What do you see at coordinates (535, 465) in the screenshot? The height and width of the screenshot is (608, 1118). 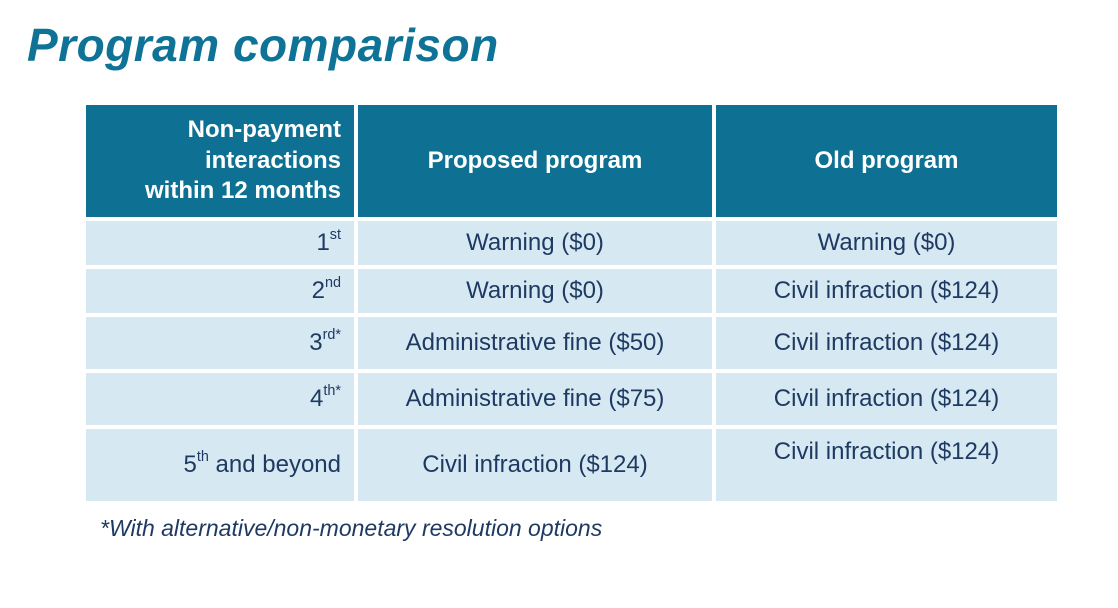 I see `row-5-proposed: Civil infraction ($124)` at bounding box center [535, 465].